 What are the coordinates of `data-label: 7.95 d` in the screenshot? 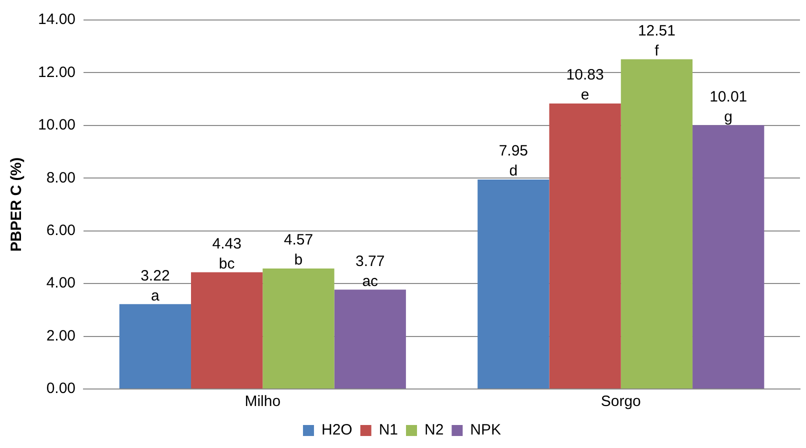 It's located at (513, 161).